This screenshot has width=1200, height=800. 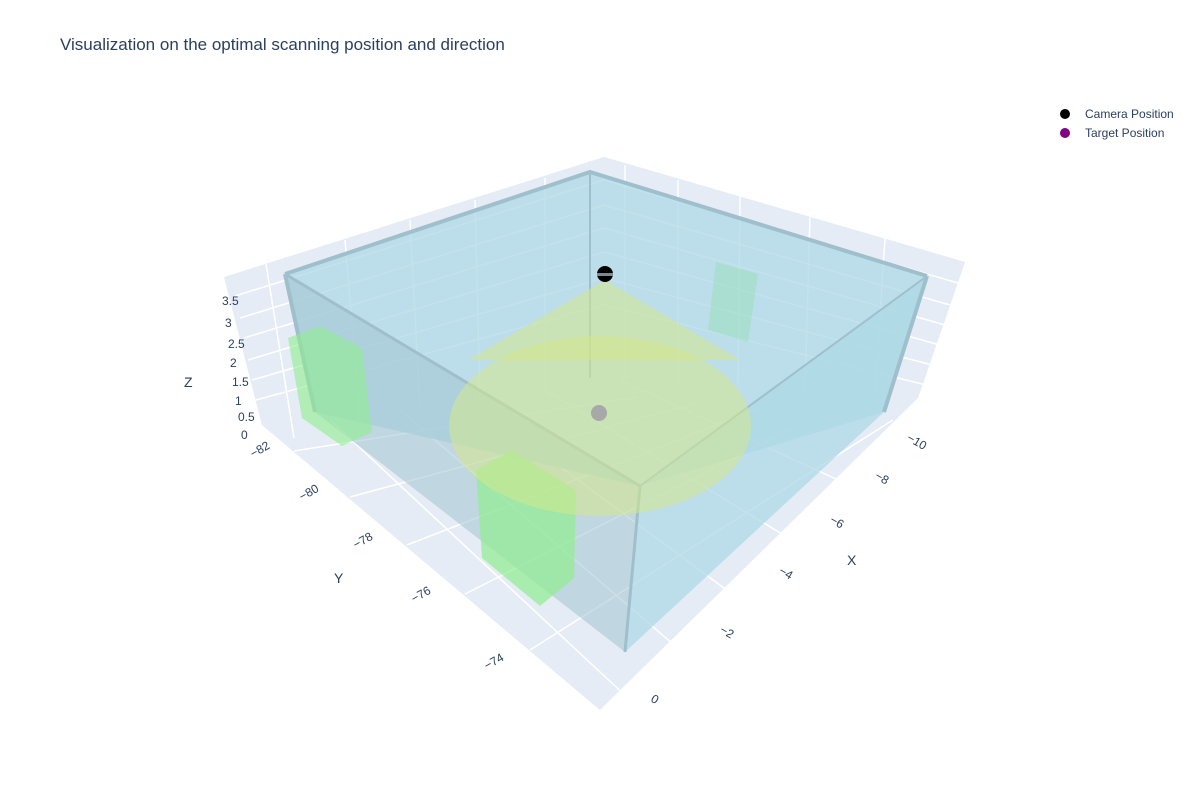 I want to click on x-tick-label: −8, so click(x=882, y=477).